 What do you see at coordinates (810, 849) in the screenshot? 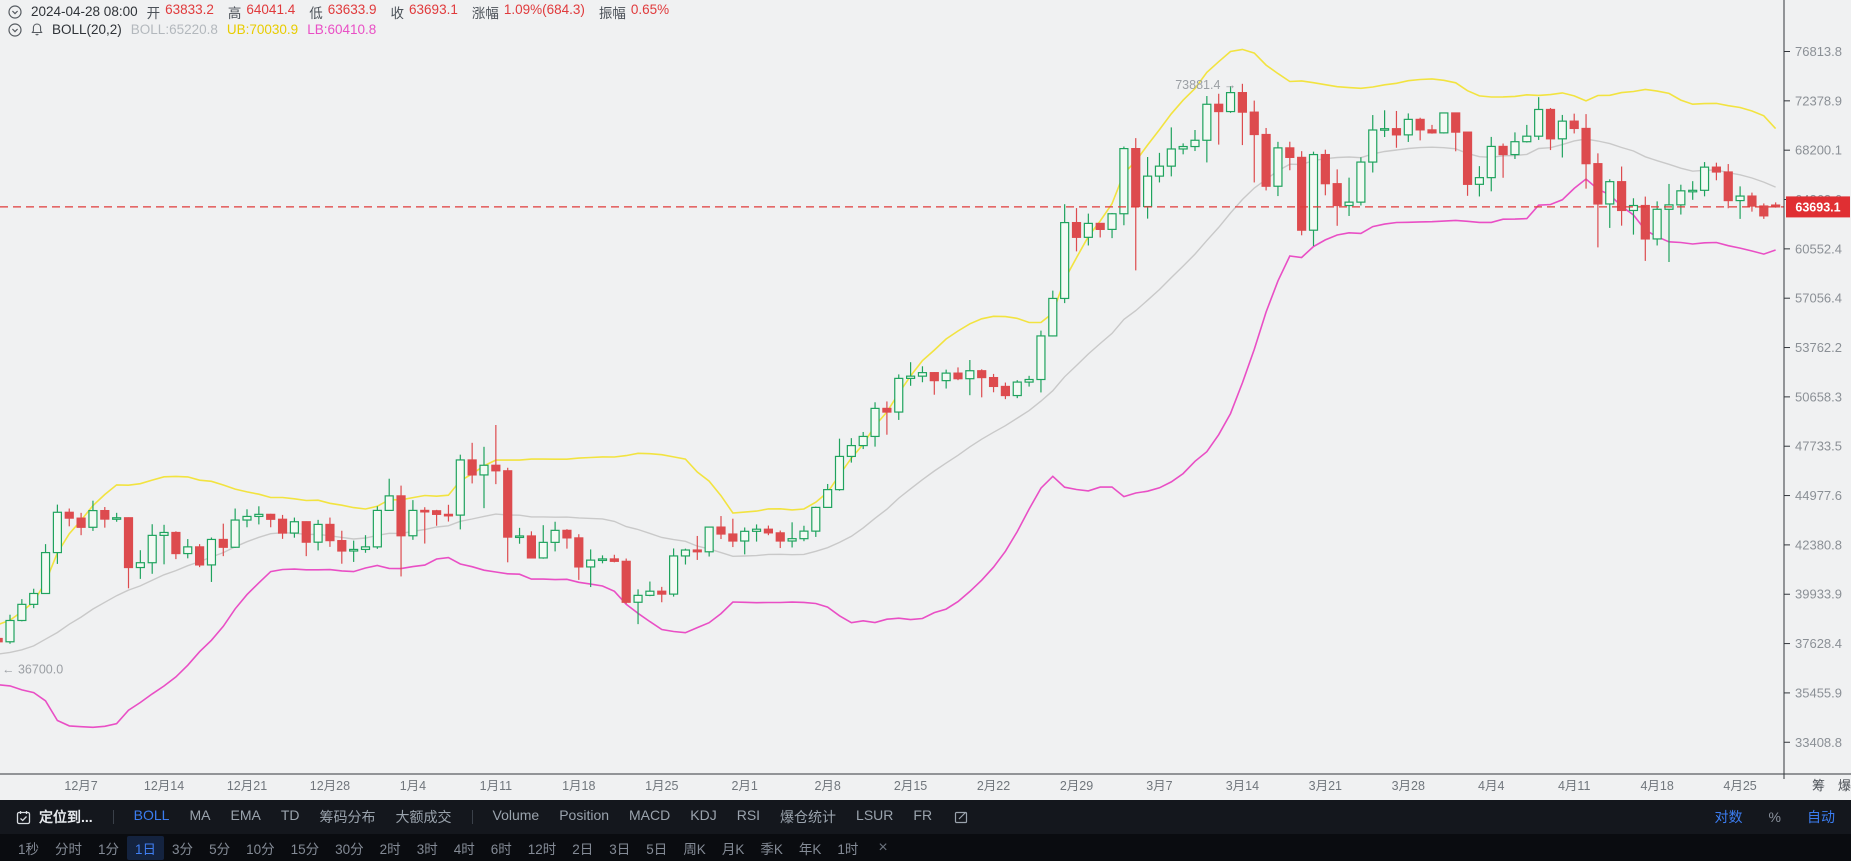
I see `timeframe-item: 年K` at bounding box center [810, 849].